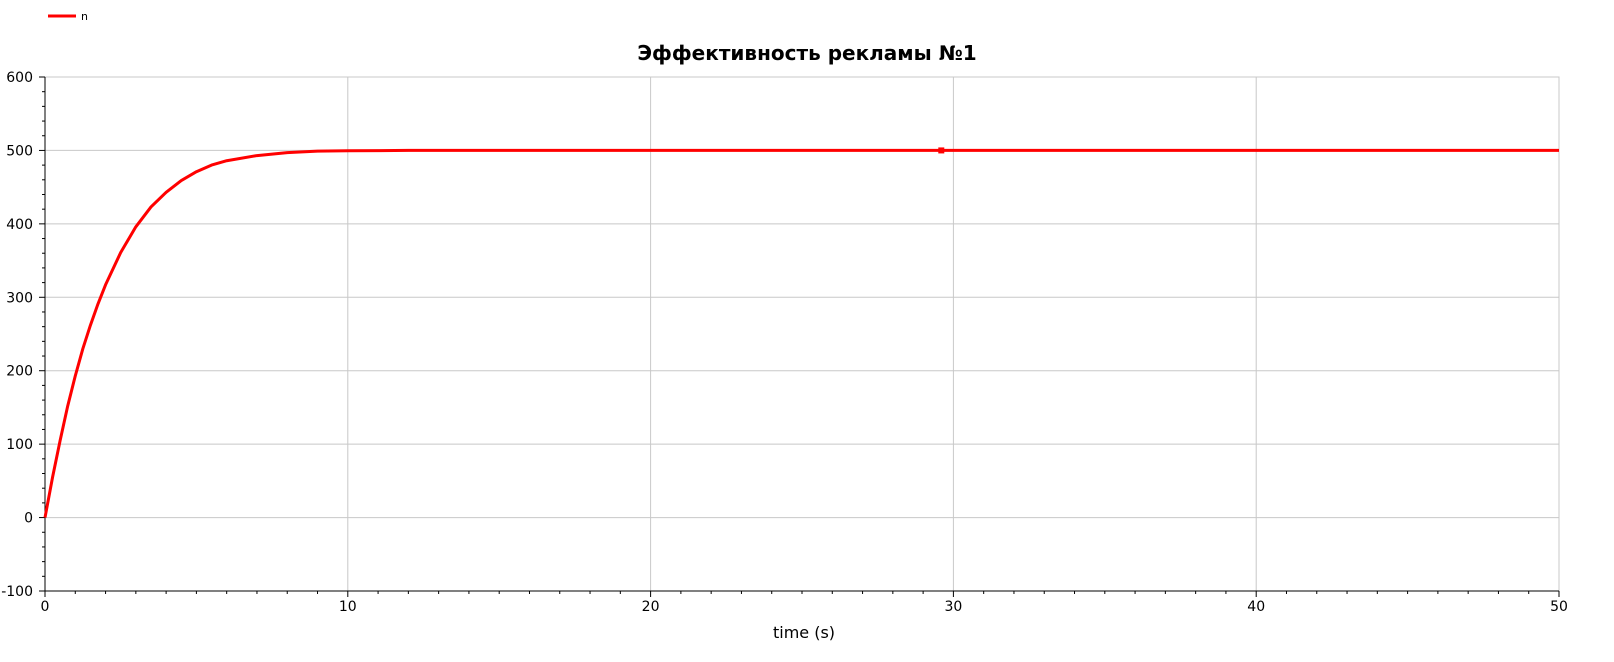 This screenshot has height=662, width=1614. I want to click on y-tick-label: 200, so click(19, 372).